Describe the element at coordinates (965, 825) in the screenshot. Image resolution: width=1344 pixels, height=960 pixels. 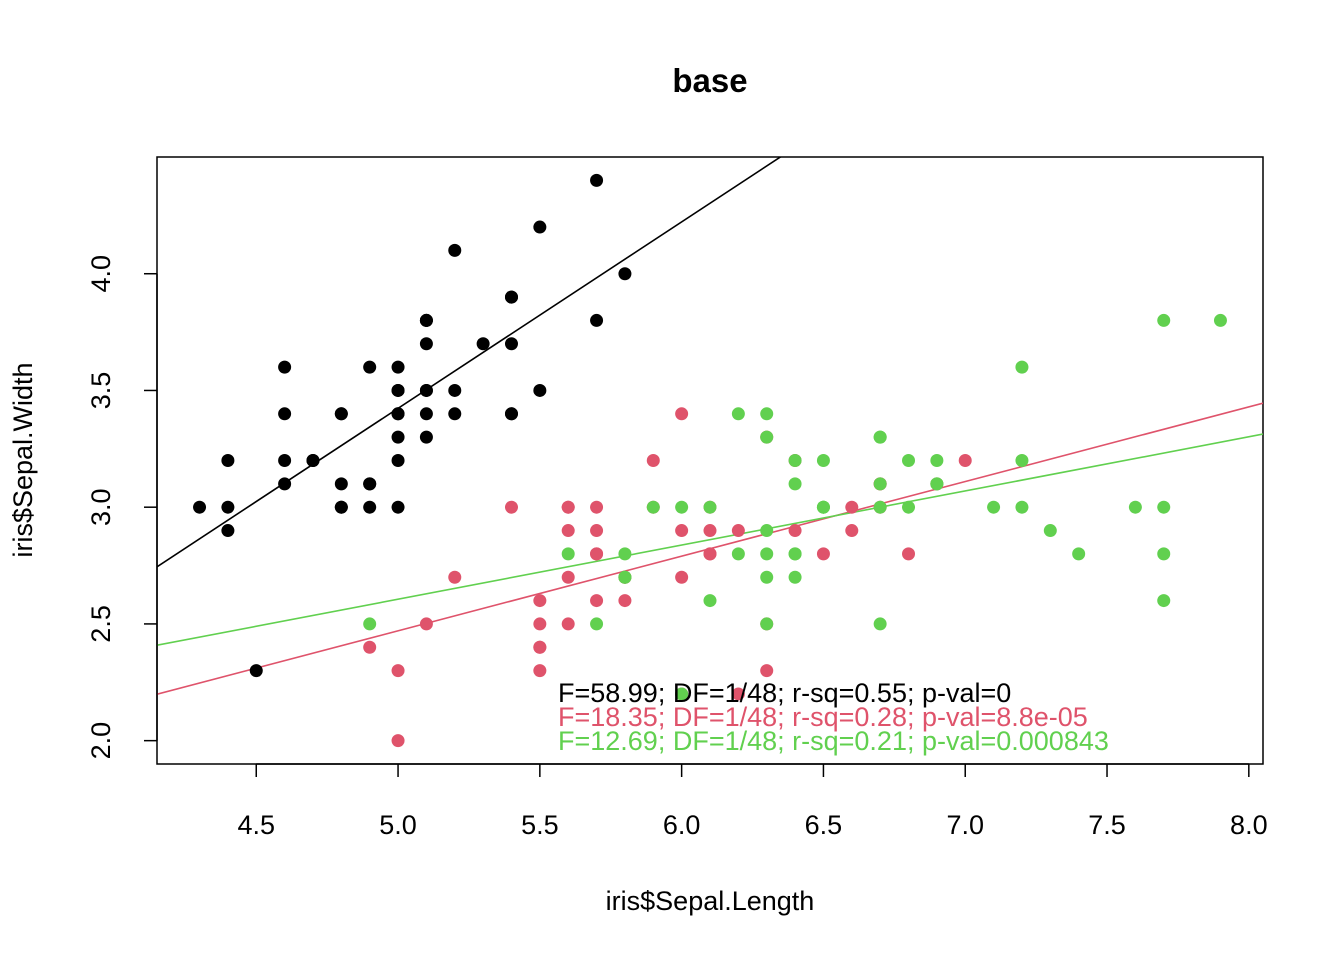
I see `x-tick-label: 7.0` at that location.